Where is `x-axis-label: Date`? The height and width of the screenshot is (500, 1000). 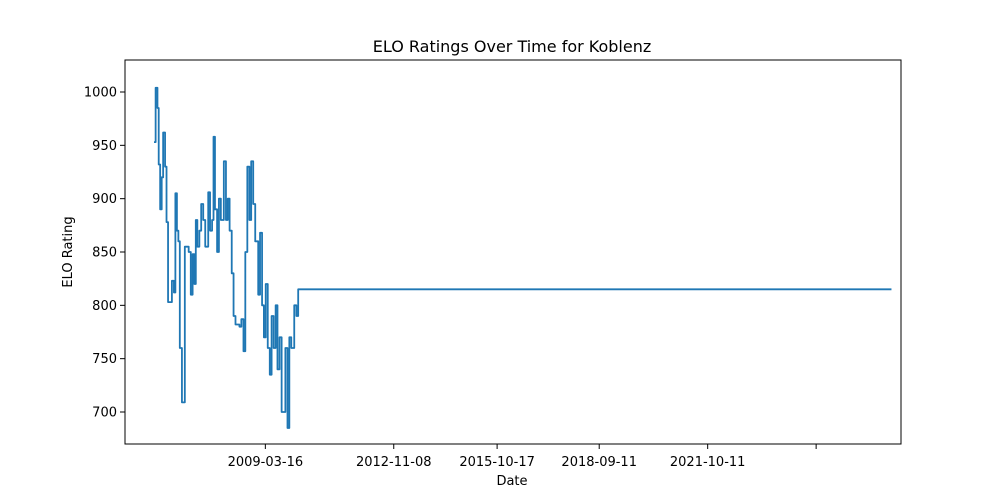 x-axis-label: Date is located at coordinates (511, 481).